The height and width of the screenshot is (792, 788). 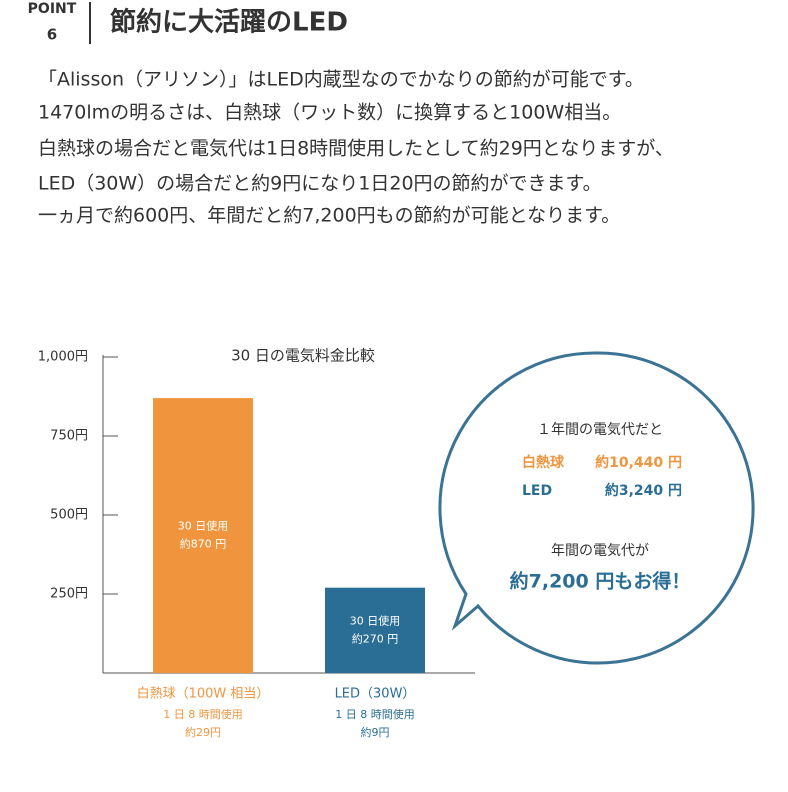 I want to click on callout-heading: １年間の電気代だと, so click(x=600, y=430).